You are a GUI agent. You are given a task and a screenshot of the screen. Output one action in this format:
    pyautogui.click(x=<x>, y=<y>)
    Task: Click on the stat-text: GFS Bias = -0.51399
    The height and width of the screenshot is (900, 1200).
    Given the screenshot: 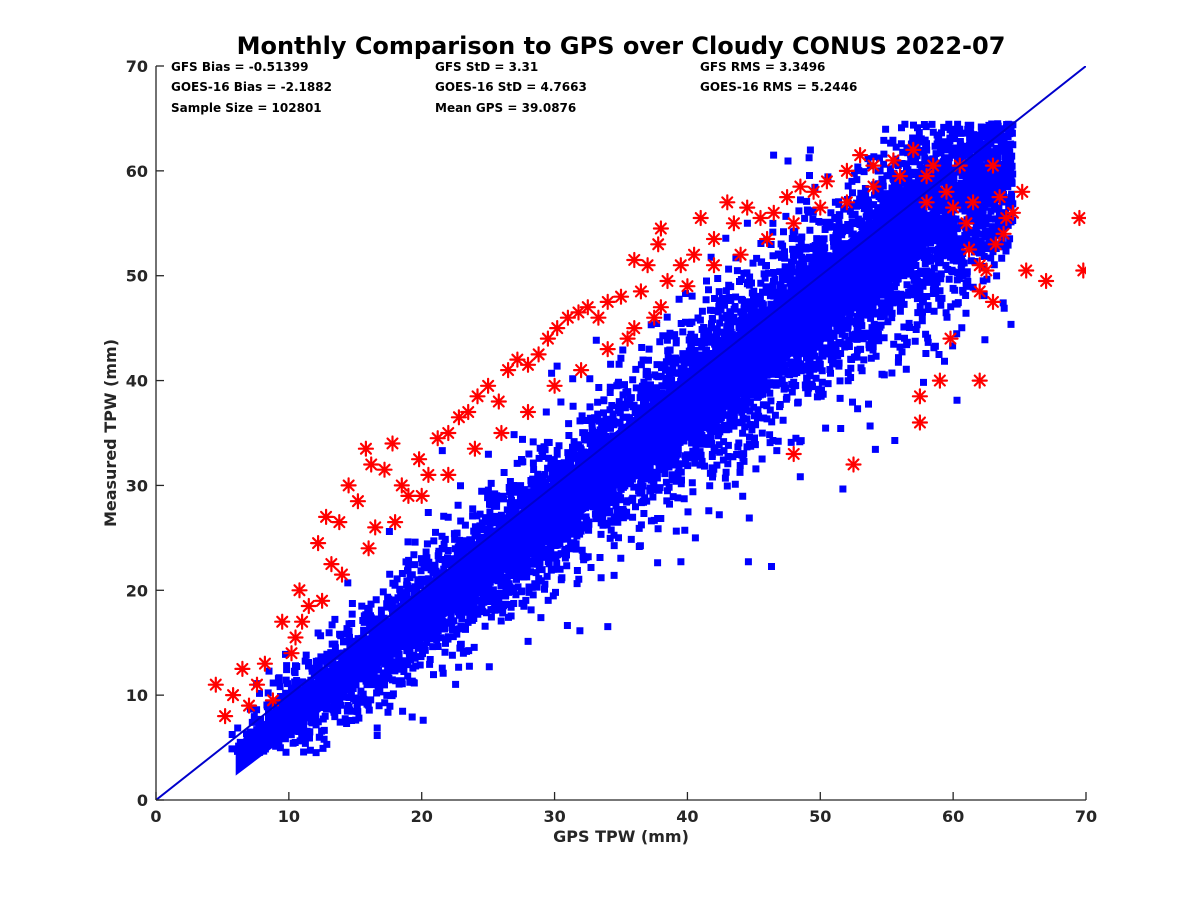 What is the action you would take?
    pyautogui.click(x=239, y=67)
    